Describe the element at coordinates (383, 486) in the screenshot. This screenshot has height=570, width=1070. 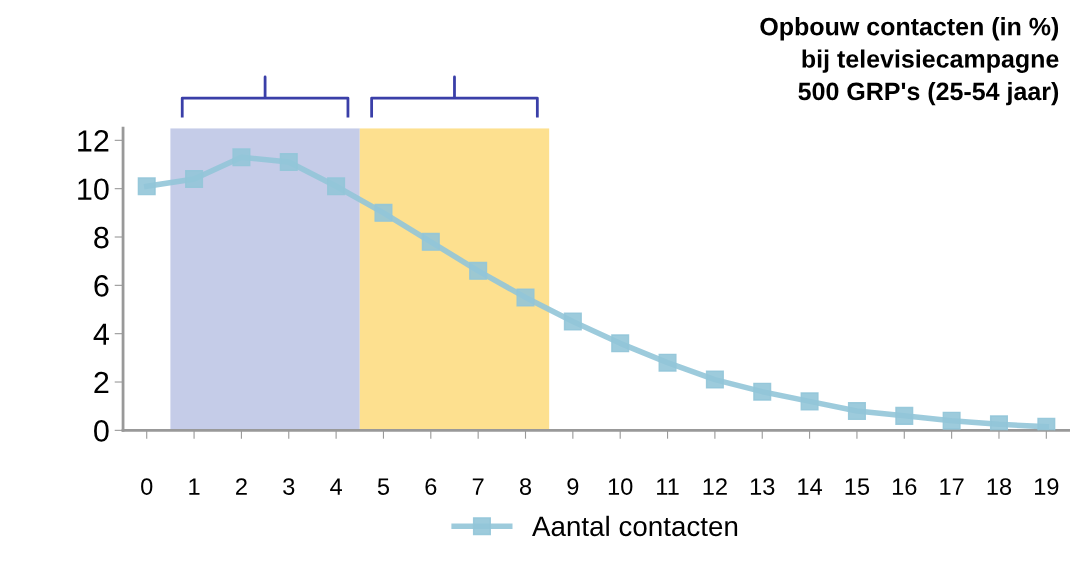
I see `x-tick-label: 5` at that location.